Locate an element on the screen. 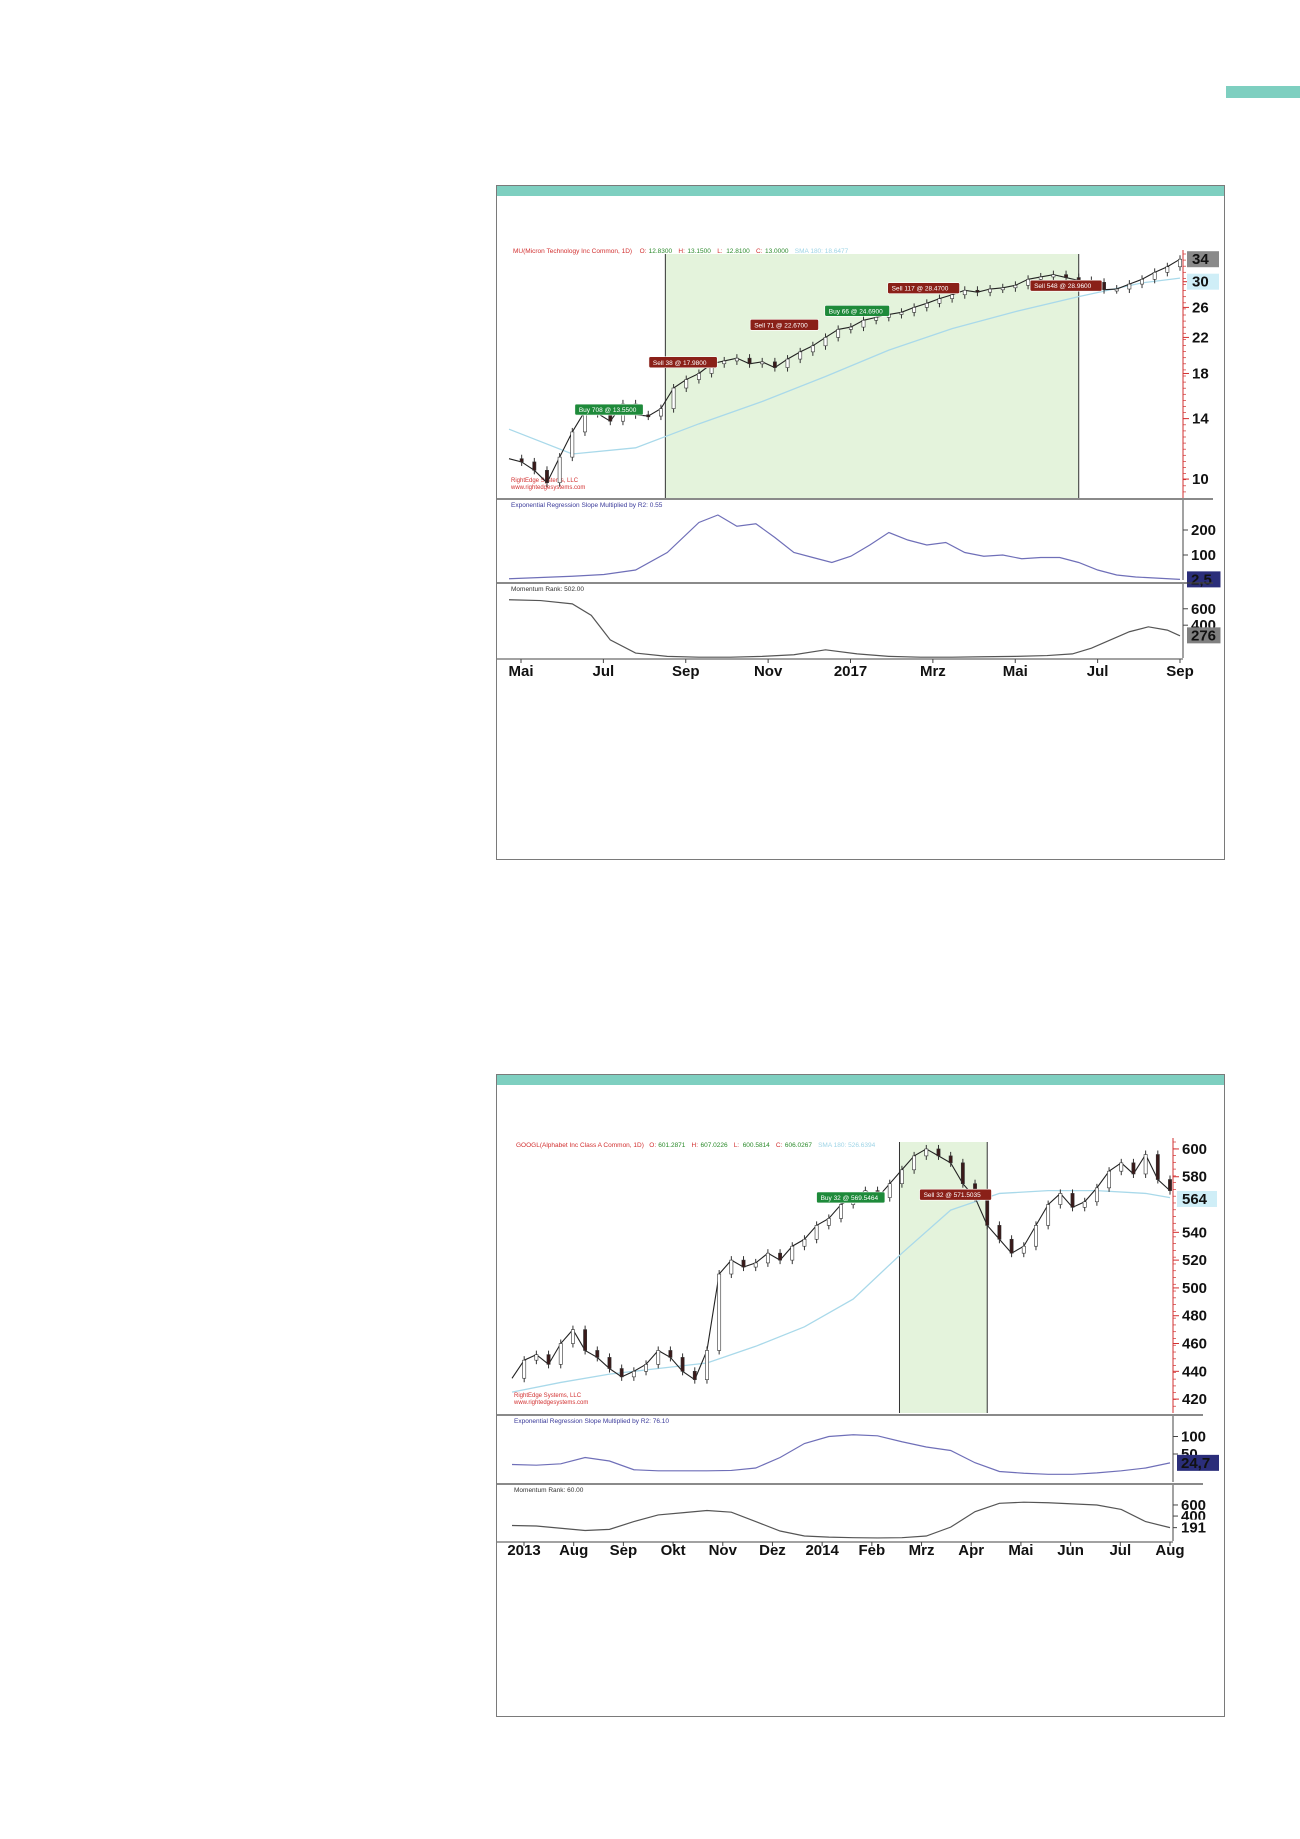  ohlc-label: H: is located at coordinates (681, 251).